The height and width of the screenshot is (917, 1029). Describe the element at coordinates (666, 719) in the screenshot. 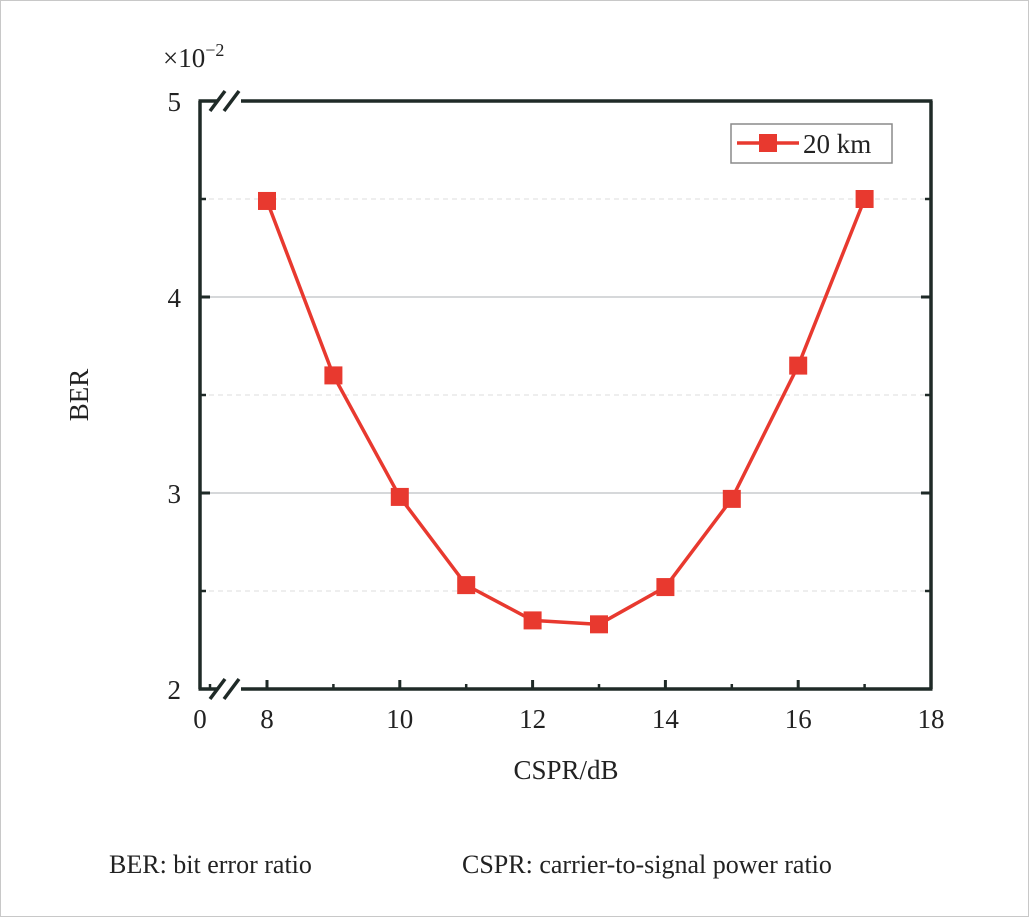

I see `x-tick-label: 14` at that location.